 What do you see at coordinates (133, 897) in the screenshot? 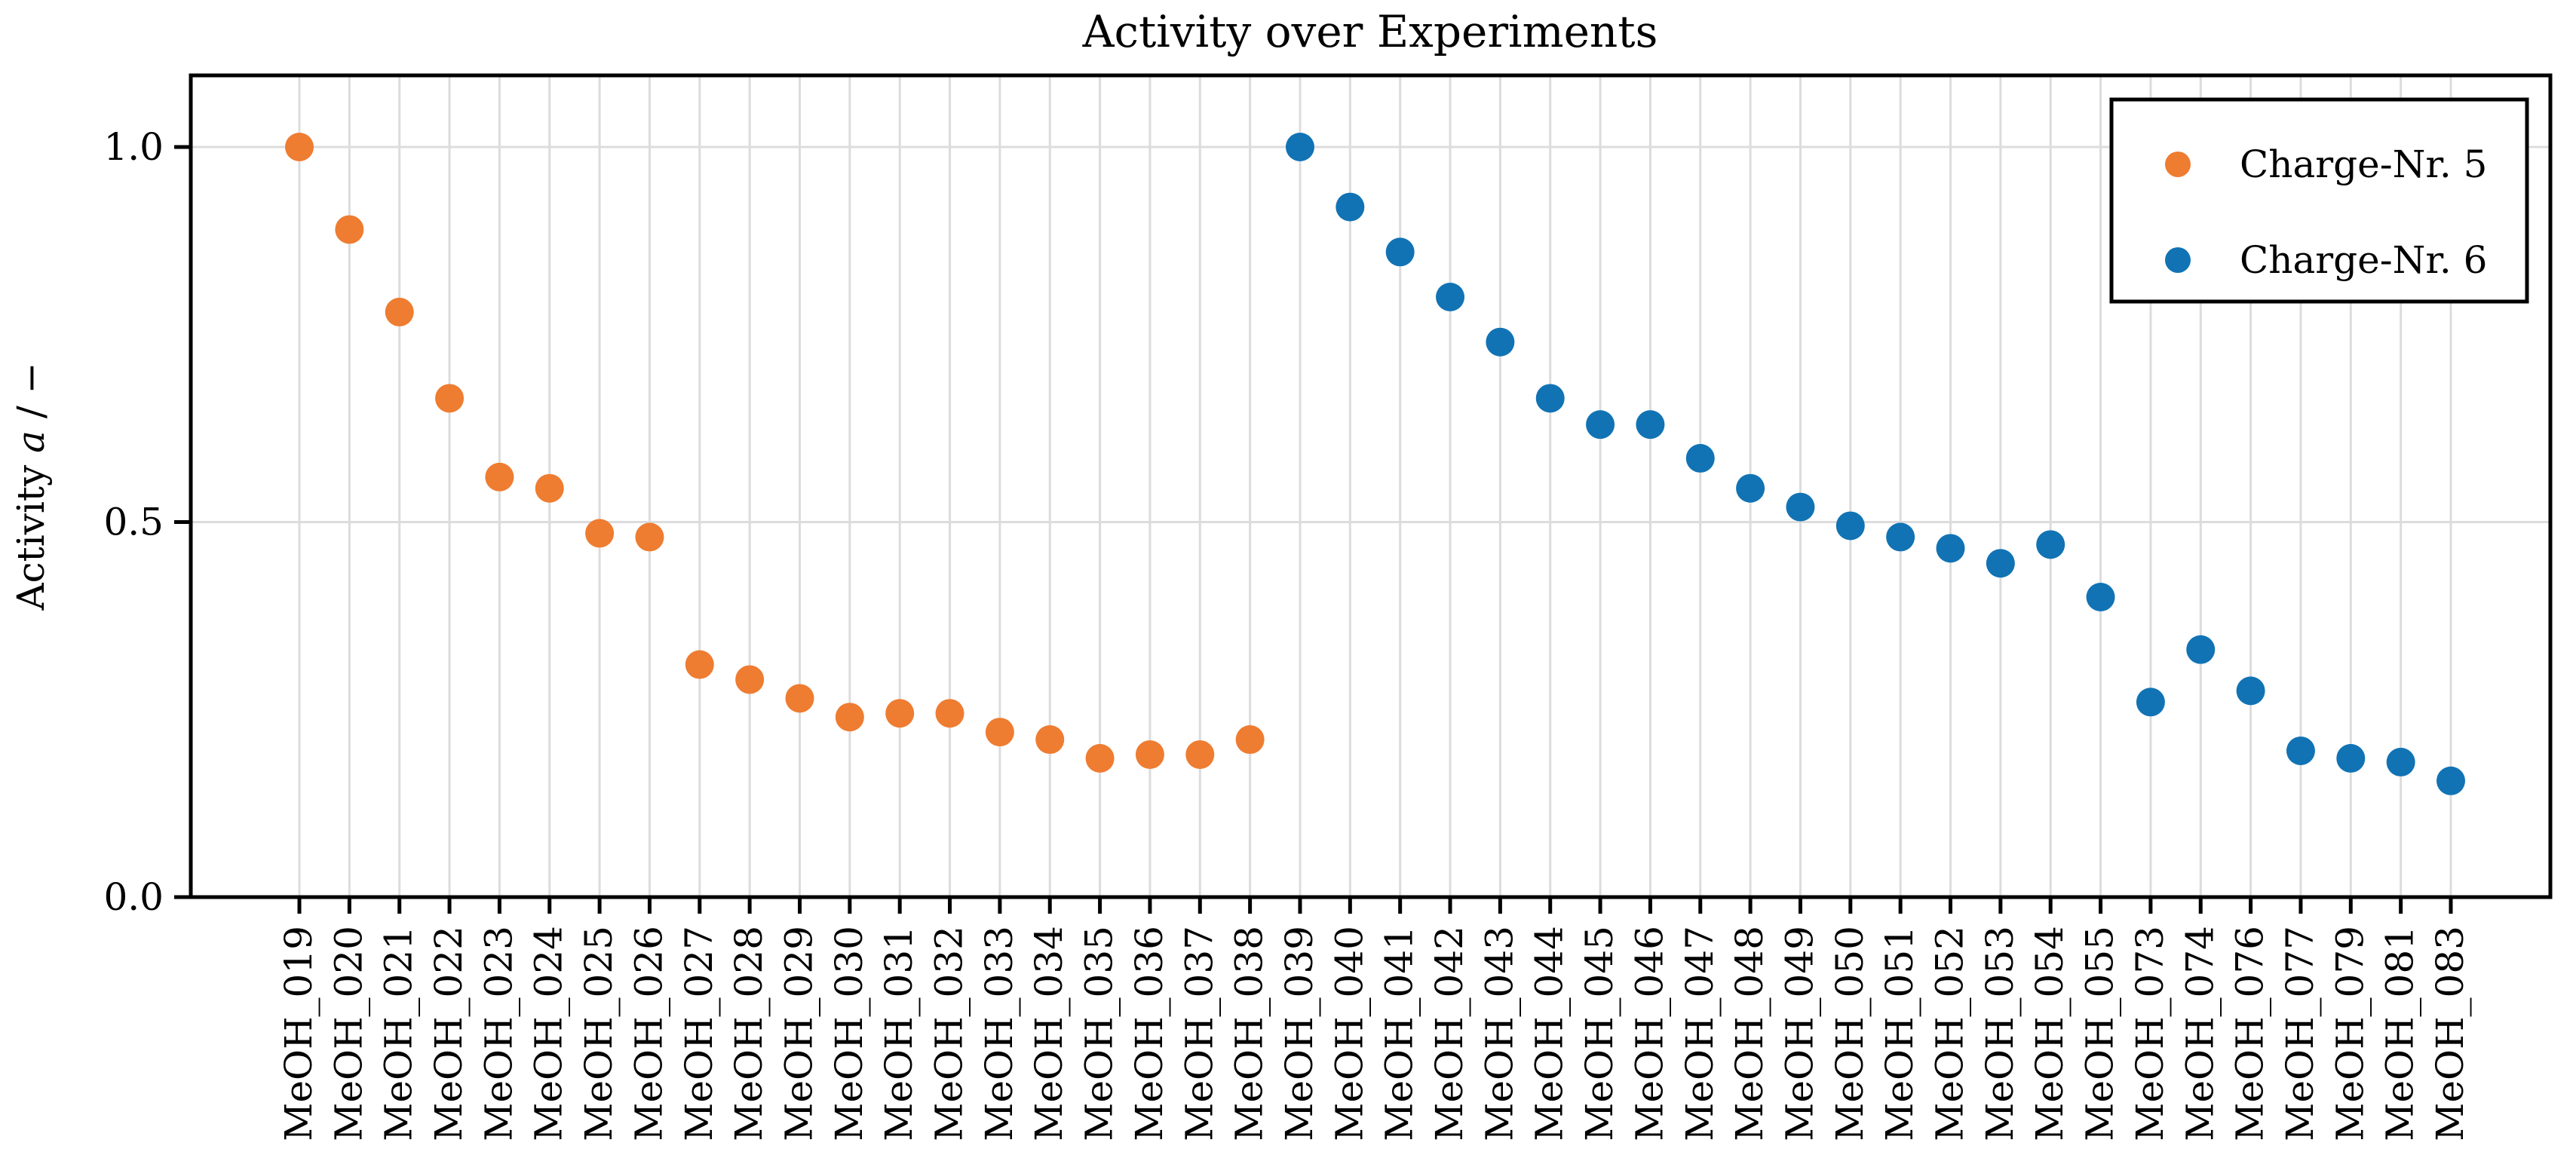
I see `y-tick-label: 0.0` at bounding box center [133, 897].